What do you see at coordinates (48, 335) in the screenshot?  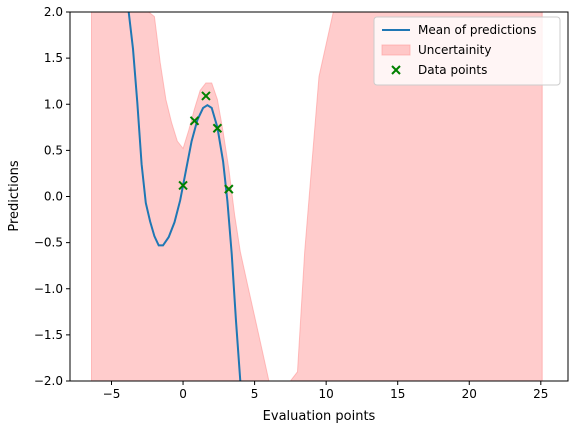 I see `y-tick-label: −1.5` at bounding box center [48, 335].